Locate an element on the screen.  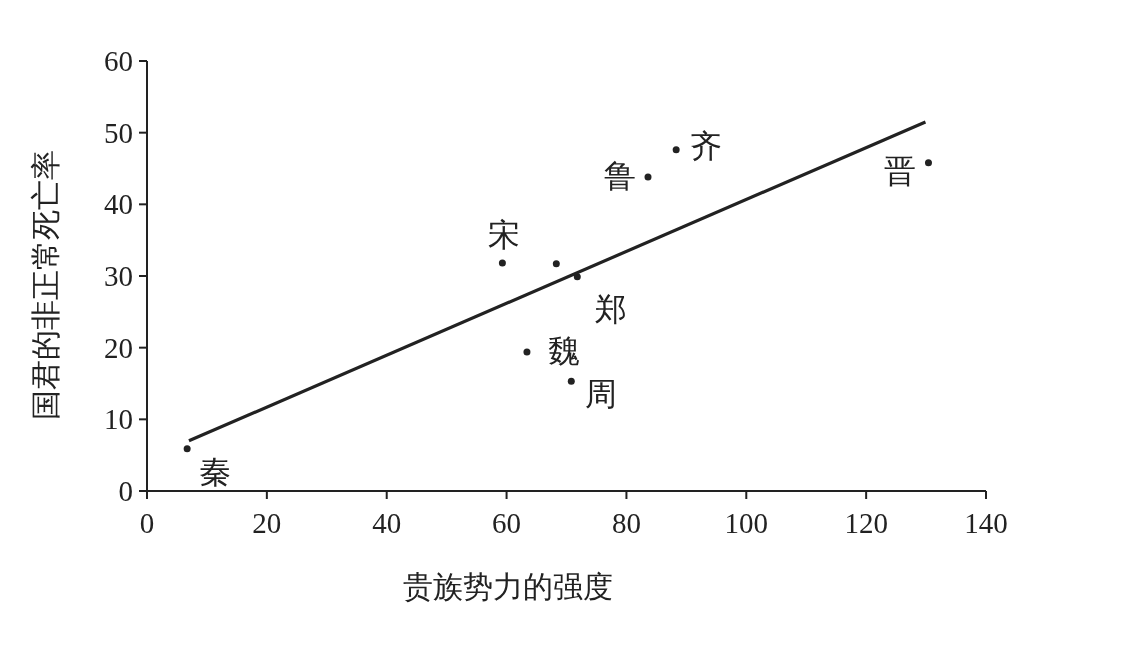
x-tick-label: 120 is located at coordinates (866, 523).